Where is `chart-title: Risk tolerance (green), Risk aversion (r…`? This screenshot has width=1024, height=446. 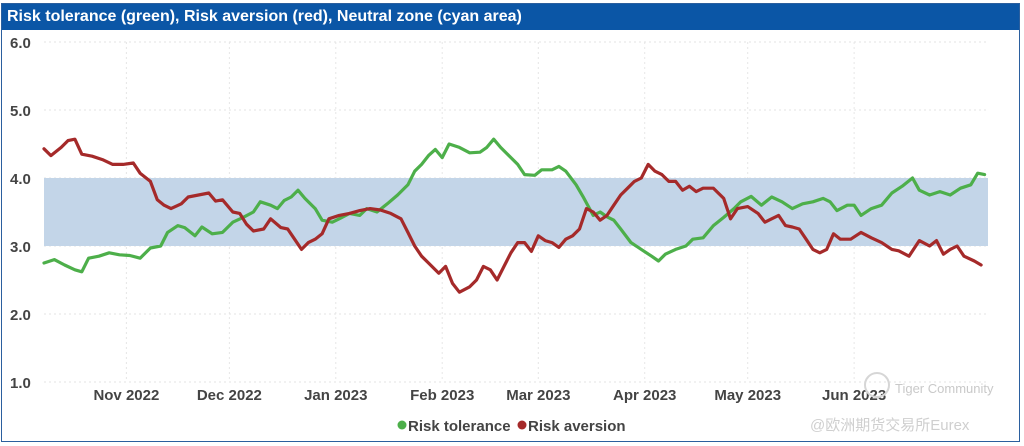 chart-title: Risk tolerance (green), Risk aversion (r… is located at coordinates (510, 17).